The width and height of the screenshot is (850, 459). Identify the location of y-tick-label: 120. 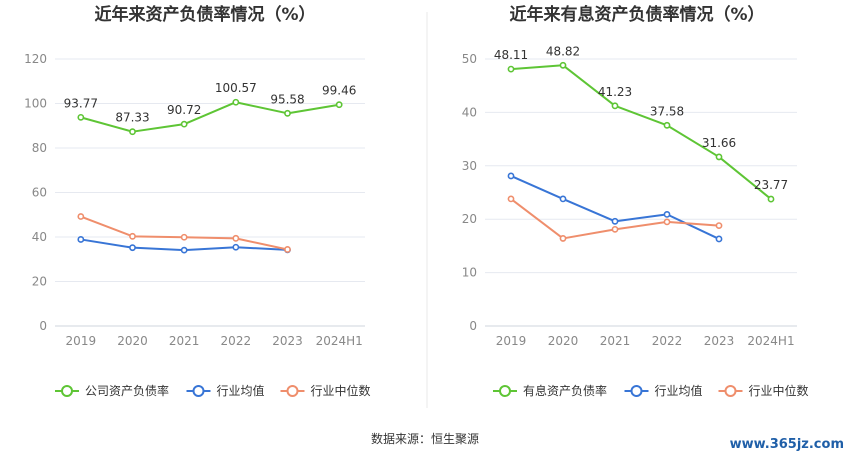
(35, 59).